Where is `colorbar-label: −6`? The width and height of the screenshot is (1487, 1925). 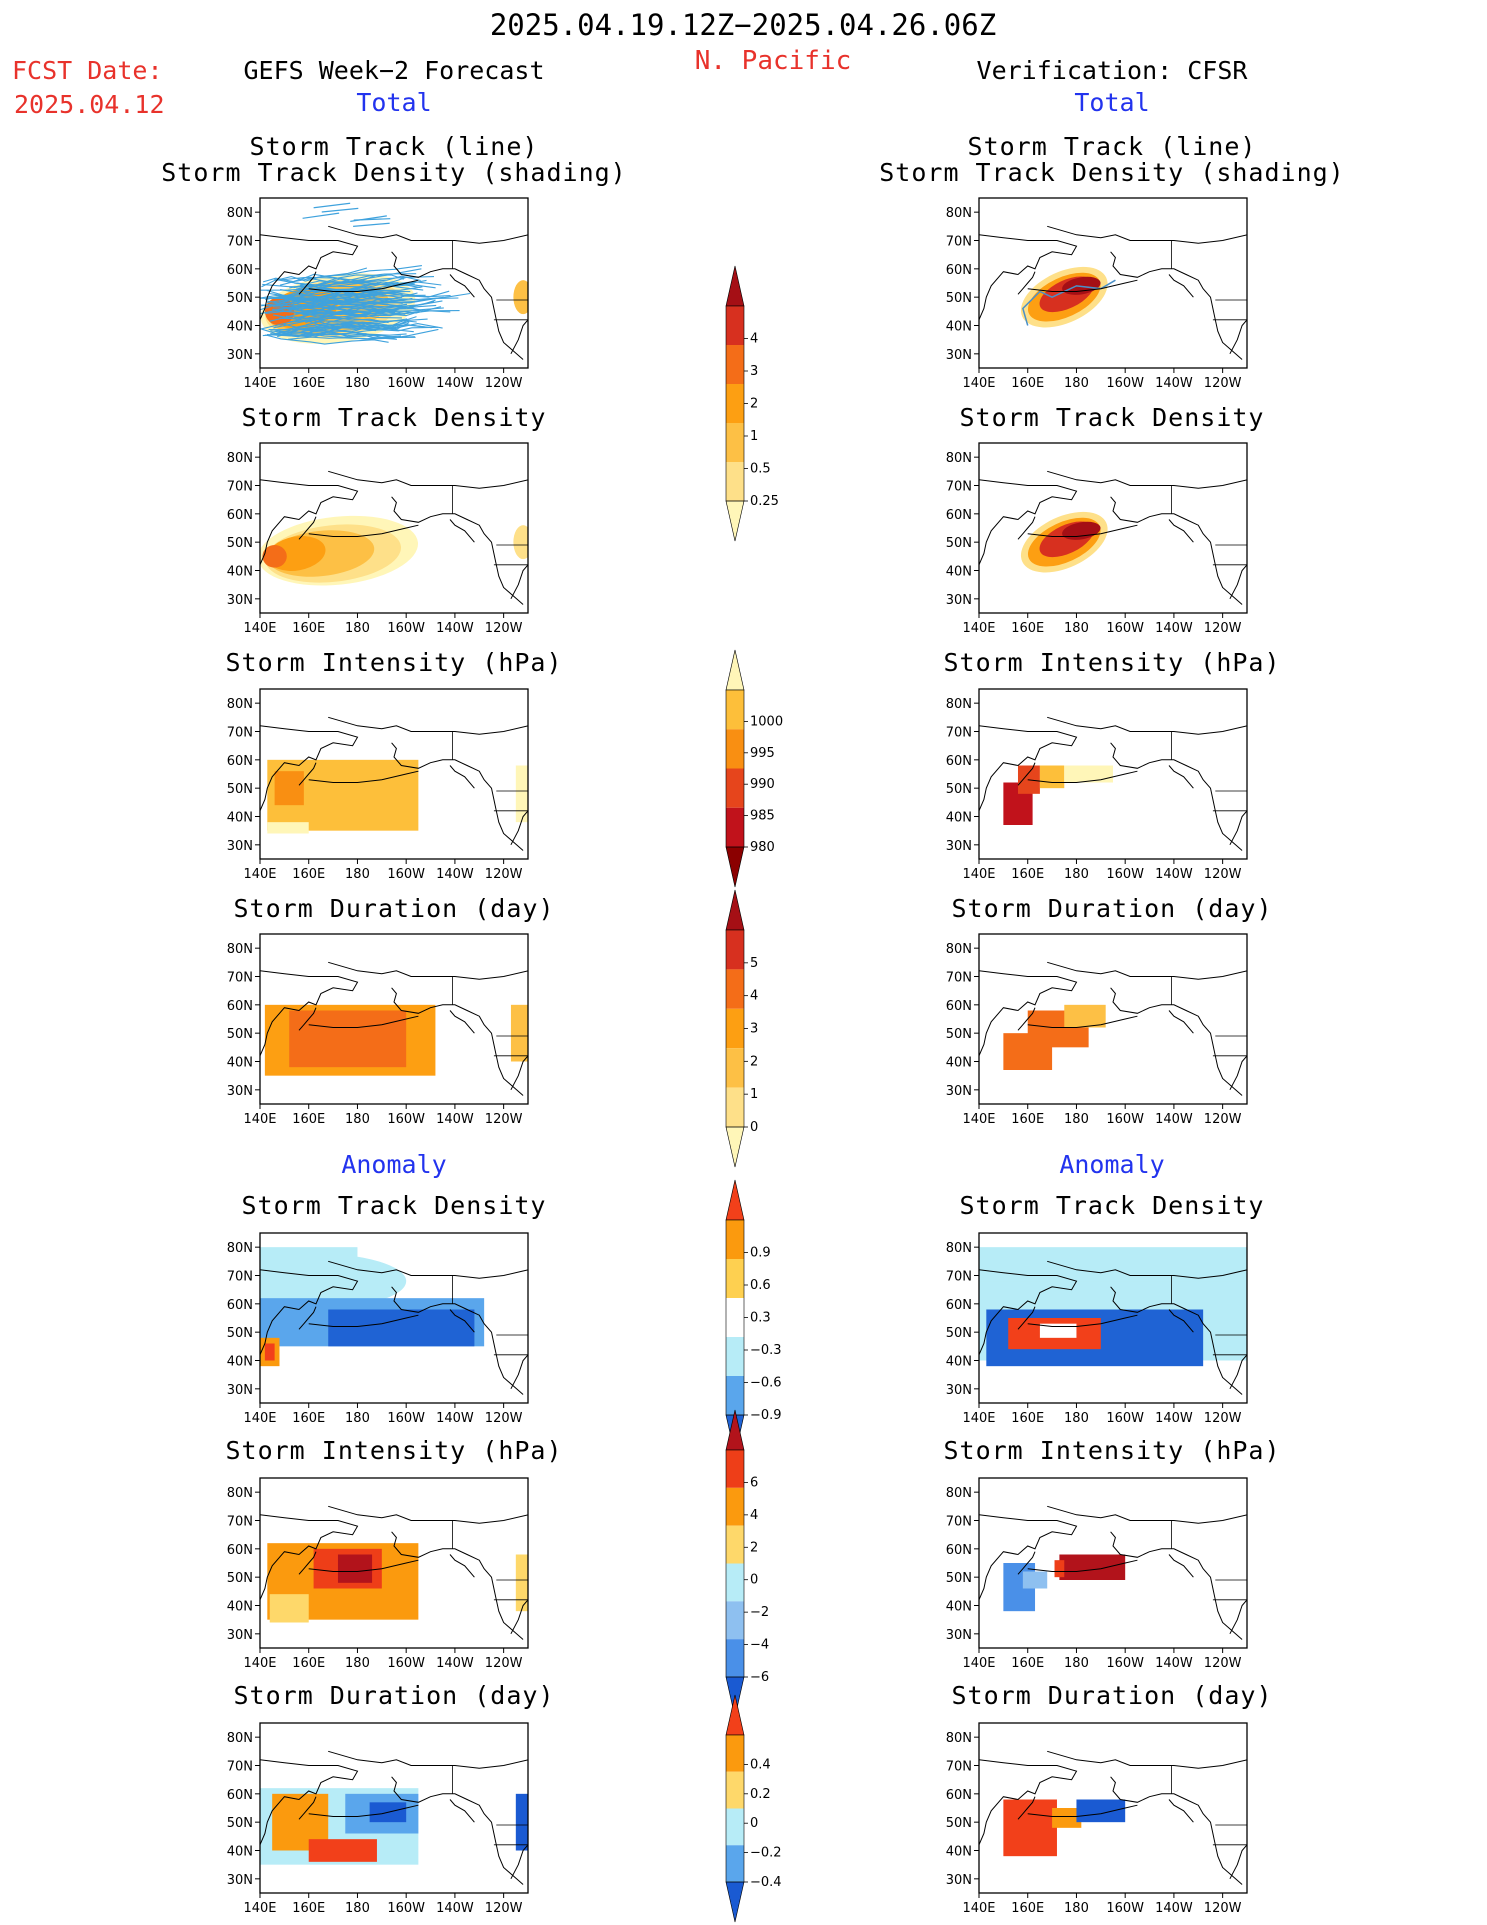
colorbar-label: −6 is located at coordinates (759, 1677).